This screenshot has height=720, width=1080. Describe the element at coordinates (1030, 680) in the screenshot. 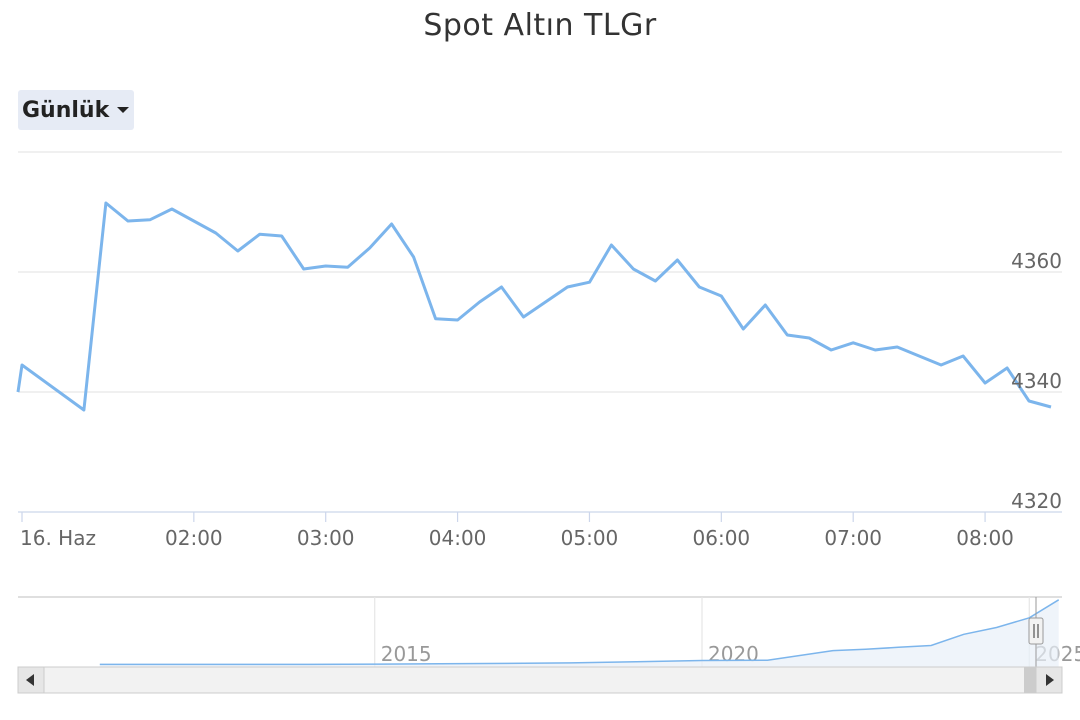

I see `scrollbar-thumb` at that location.